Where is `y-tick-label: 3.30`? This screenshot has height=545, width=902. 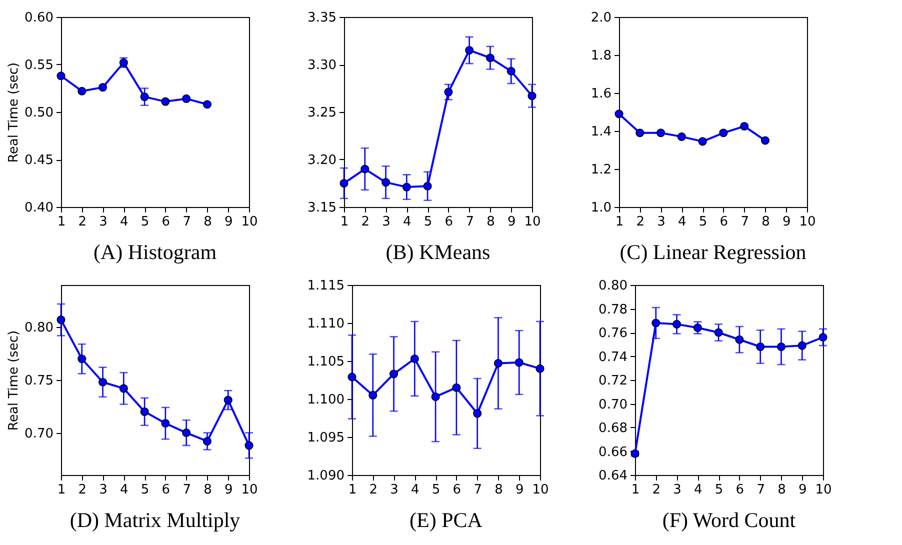 y-tick-label: 3.30 is located at coordinates (322, 65).